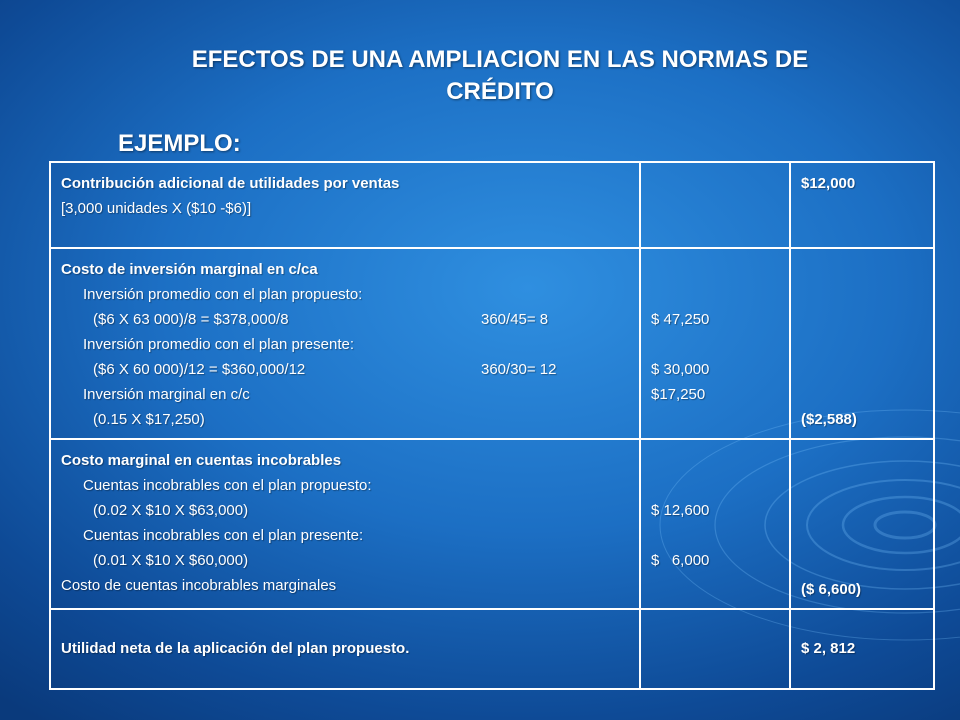 The height and width of the screenshot is (720, 960). I want to click on total-cell: $12,000, so click(862, 205).